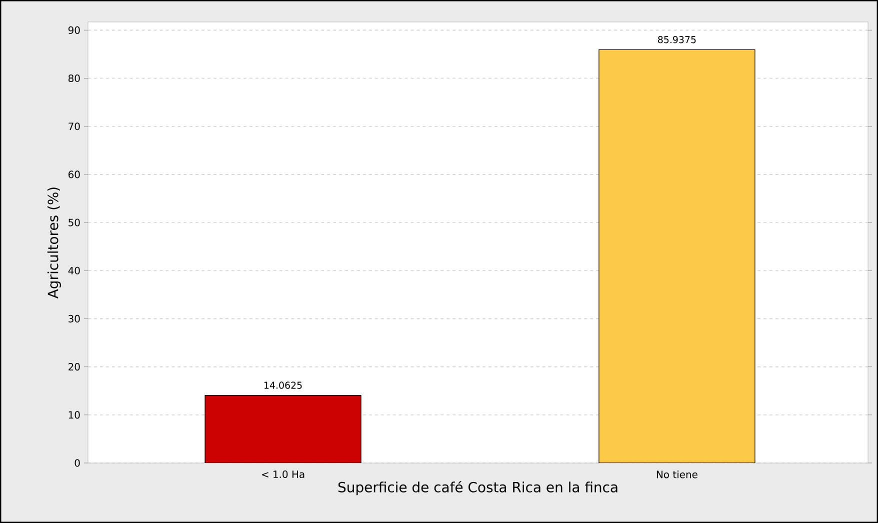 The image size is (878, 523). What do you see at coordinates (74, 30) in the screenshot?
I see `y-tick-label: 90` at bounding box center [74, 30].